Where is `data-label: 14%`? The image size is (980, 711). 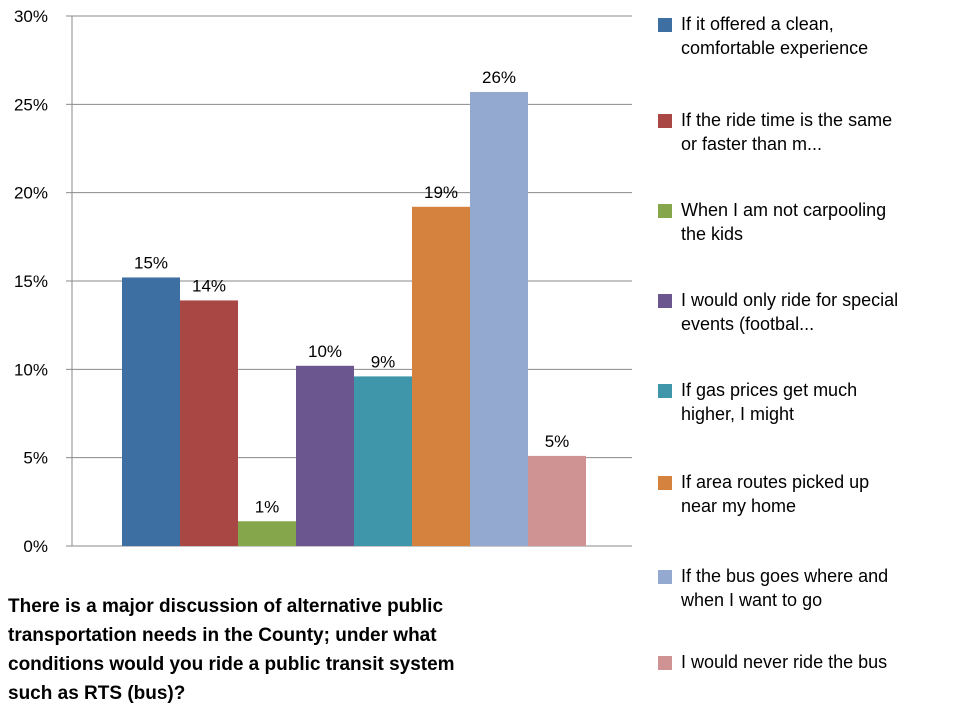 data-label: 14% is located at coordinates (209, 285).